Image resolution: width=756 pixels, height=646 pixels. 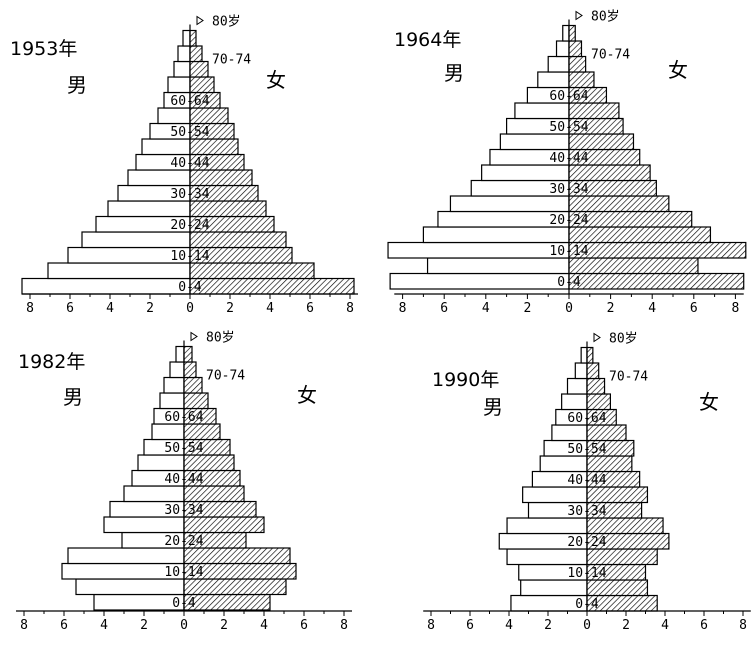 I want to click on male-label: 男, so click(x=73, y=397).